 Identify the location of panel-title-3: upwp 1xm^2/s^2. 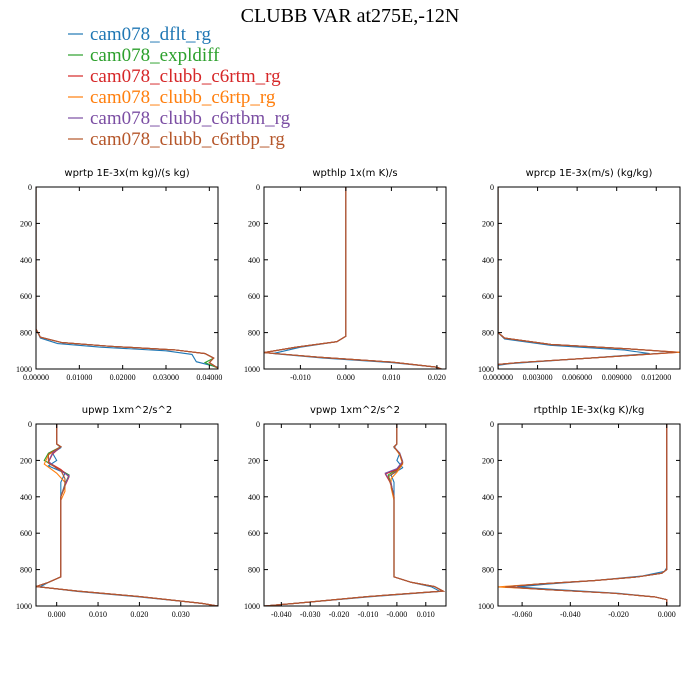
(127, 410).